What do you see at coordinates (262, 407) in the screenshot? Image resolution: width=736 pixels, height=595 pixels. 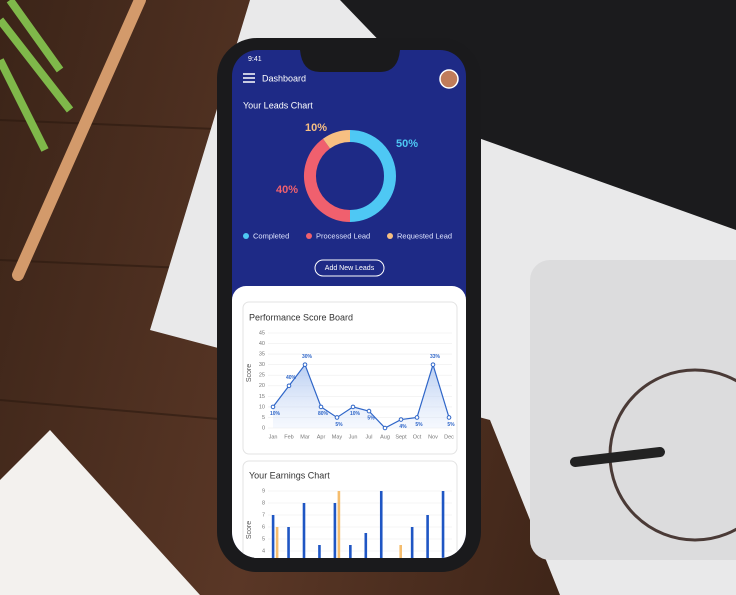 I see `y-tick-label: 10` at bounding box center [262, 407].